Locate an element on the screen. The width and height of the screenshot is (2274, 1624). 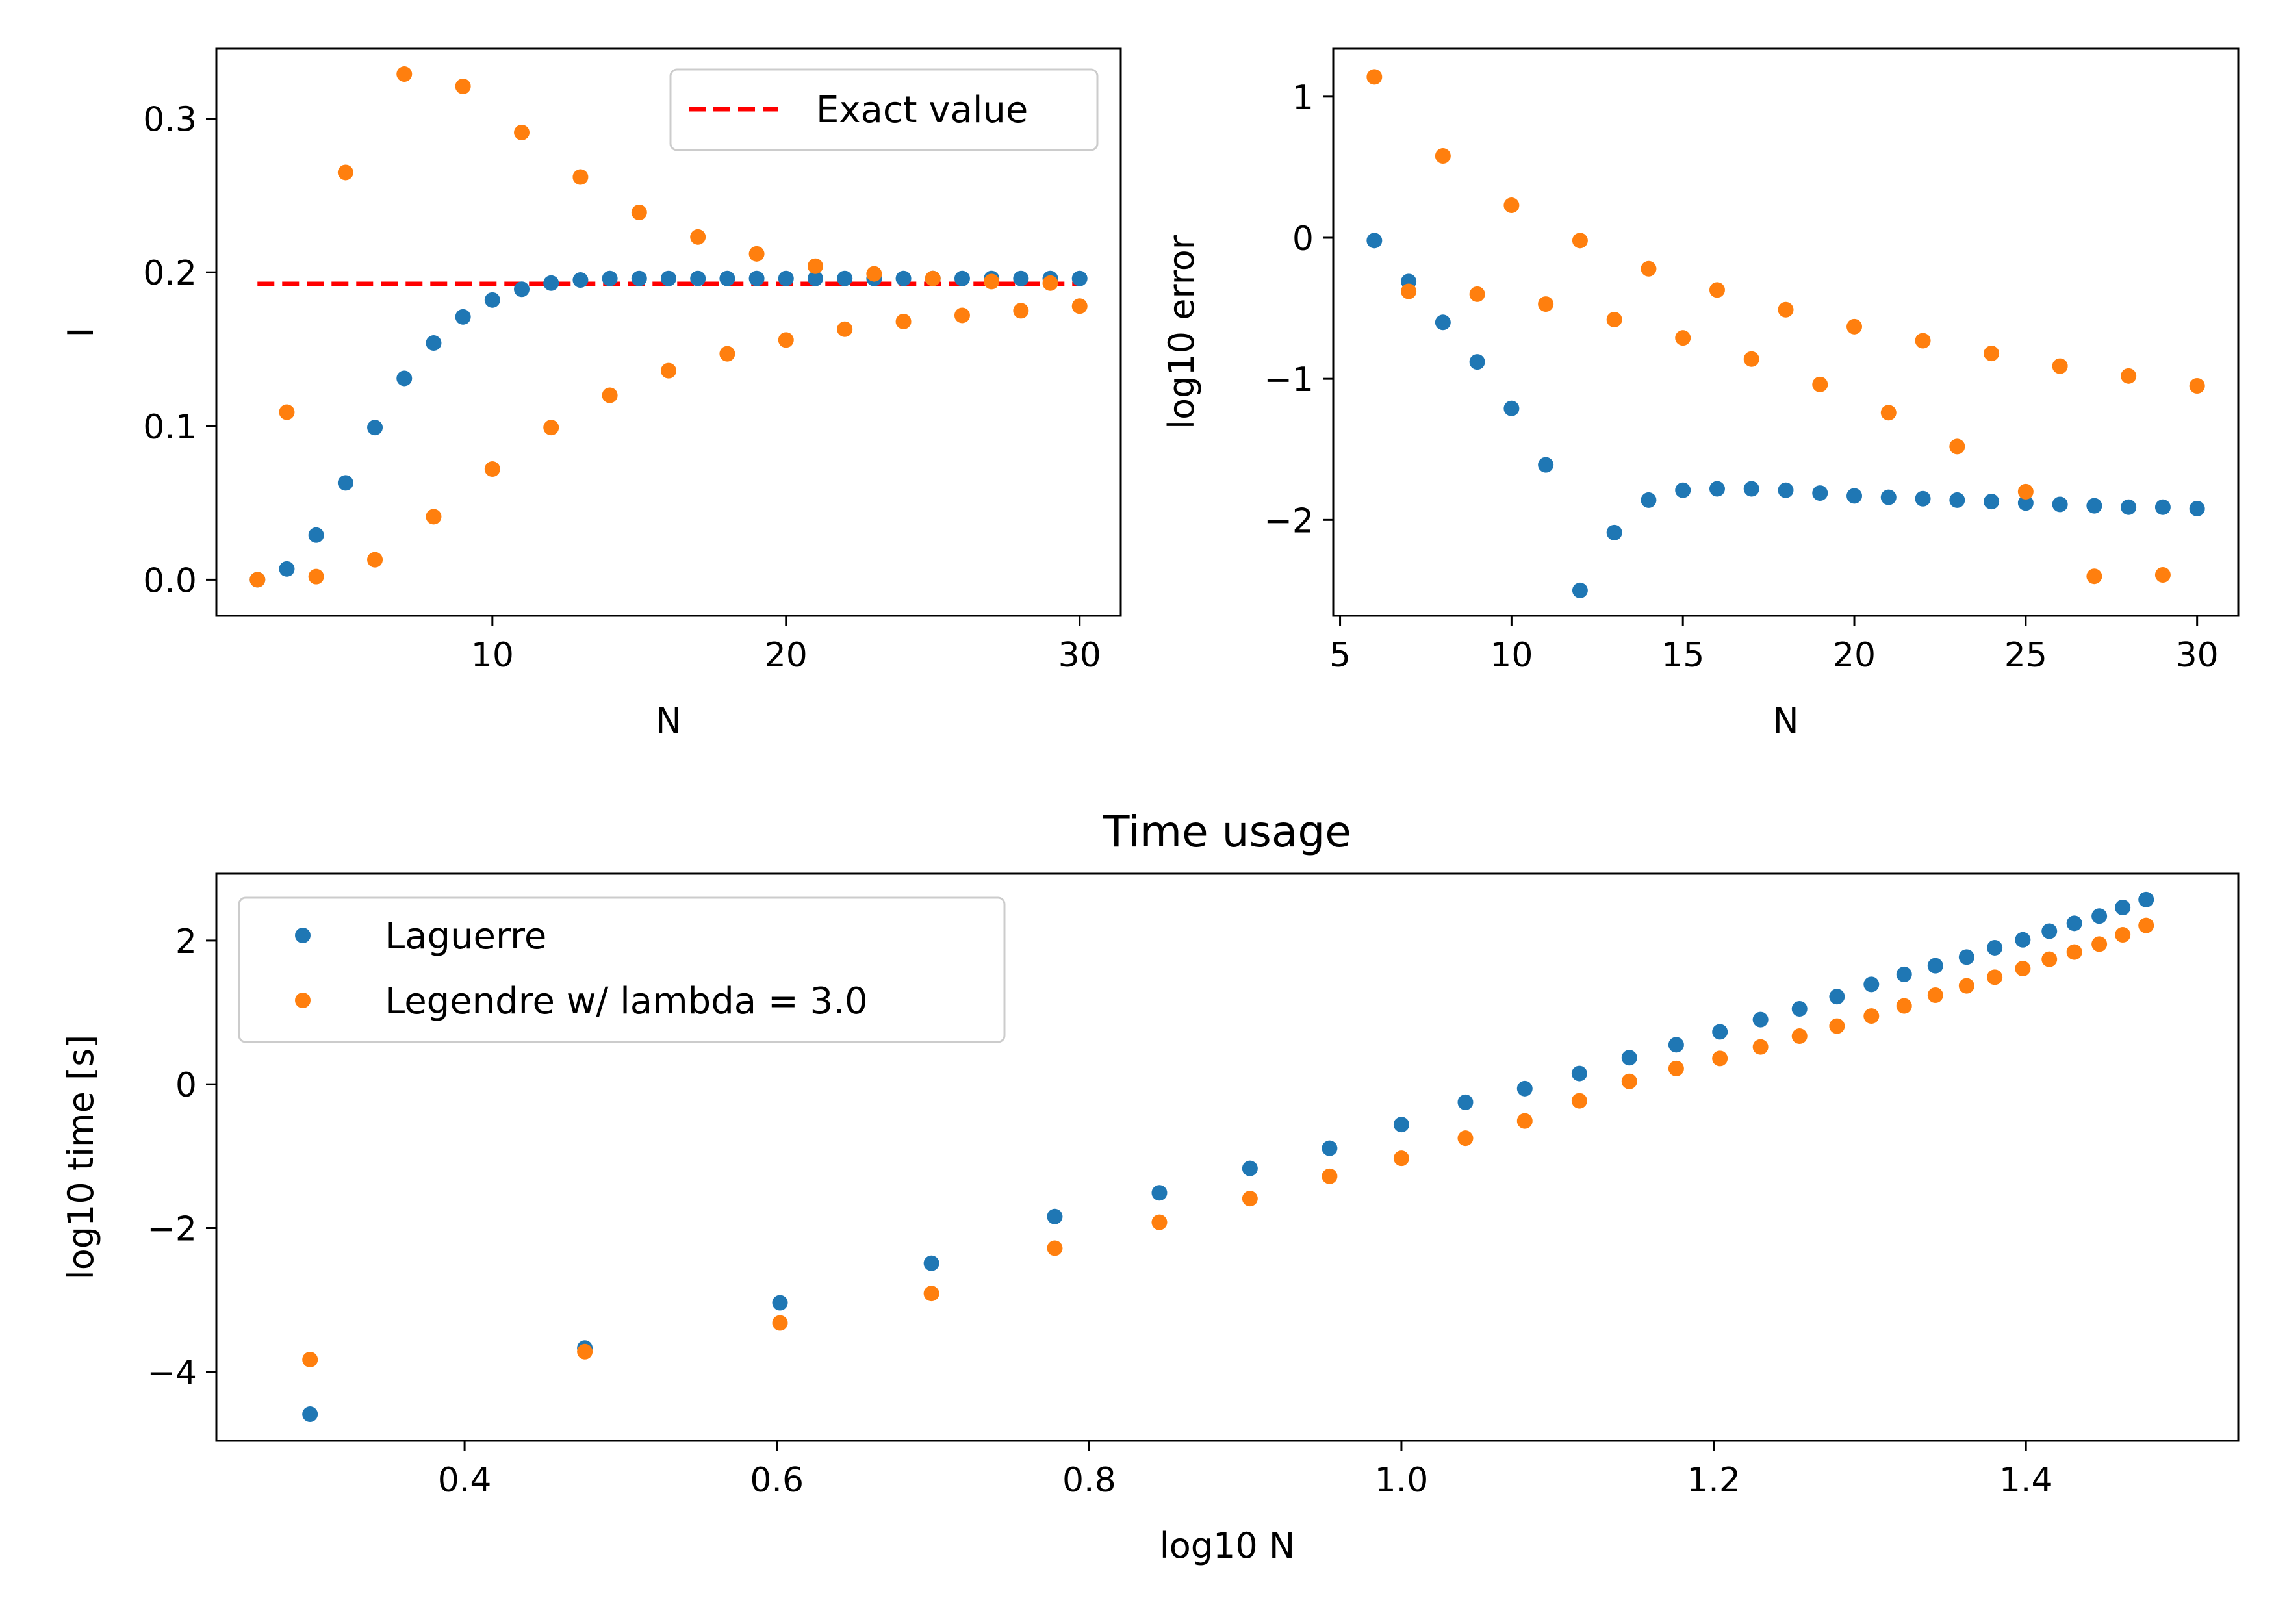
y-axis-label: log10 error is located at coordinates (1181, 332).